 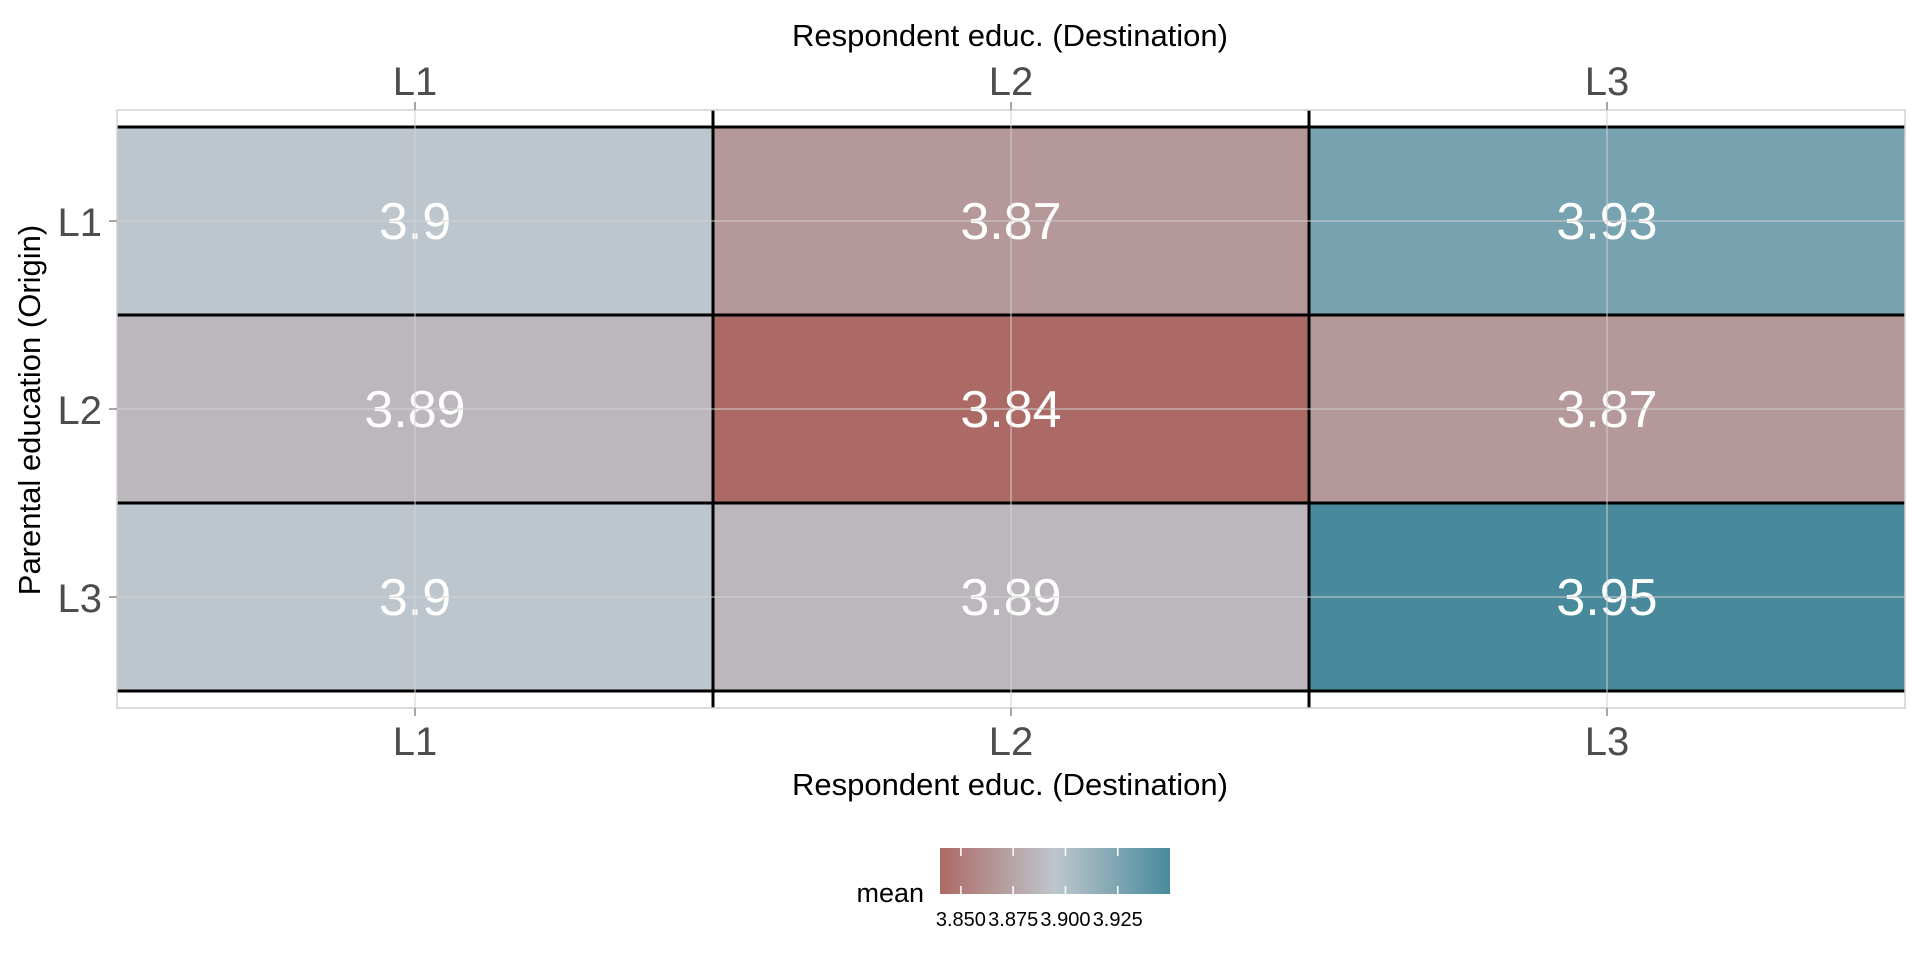 What do you see at coordinates (1010, 784) in the screenshot?
I see `x-axis-title-bottom: Respondent educ. (Destination)` at bounding box center [1010, 784].